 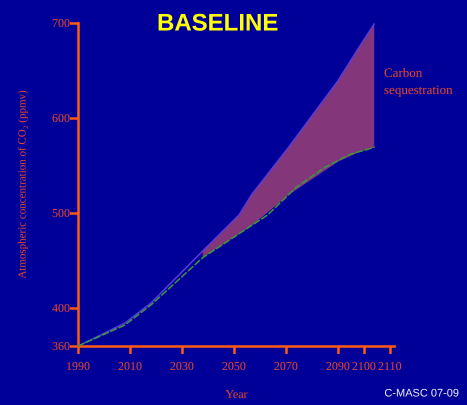 I want to click on x-tick-label: 1990, so click(x=78, y=366).